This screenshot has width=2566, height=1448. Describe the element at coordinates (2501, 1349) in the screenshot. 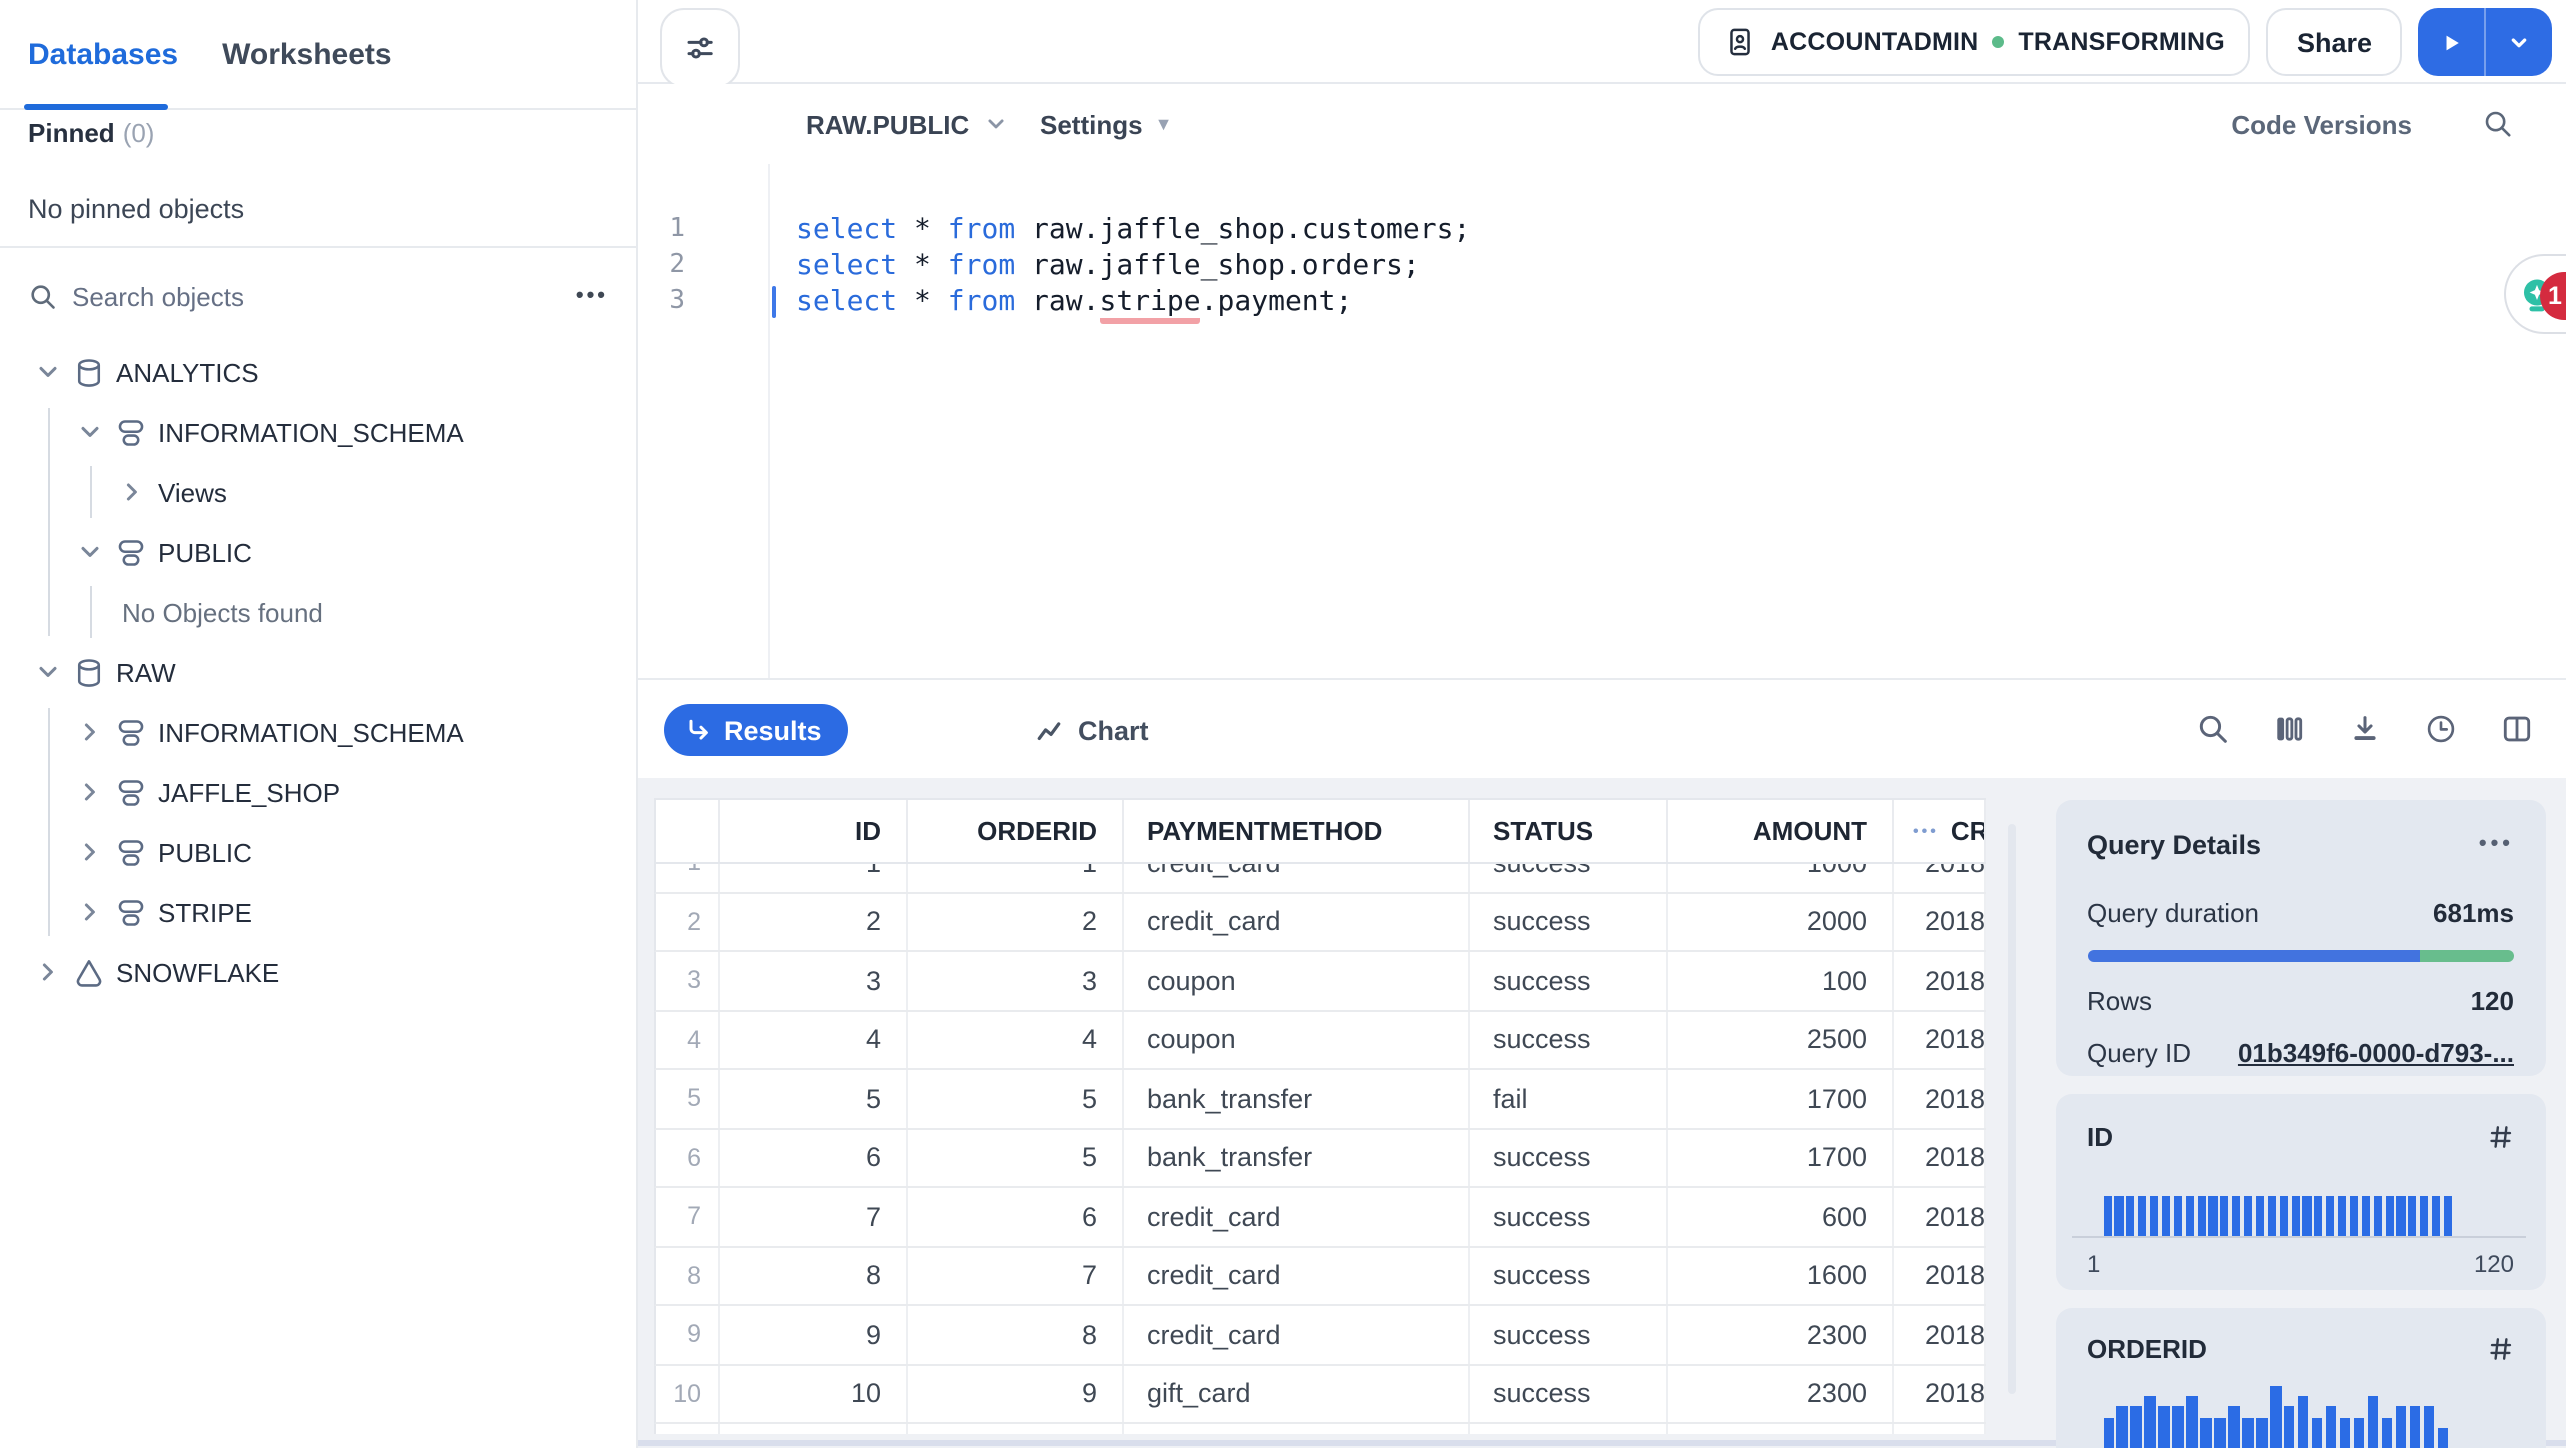

I see `numeric-column-icon` at that location.